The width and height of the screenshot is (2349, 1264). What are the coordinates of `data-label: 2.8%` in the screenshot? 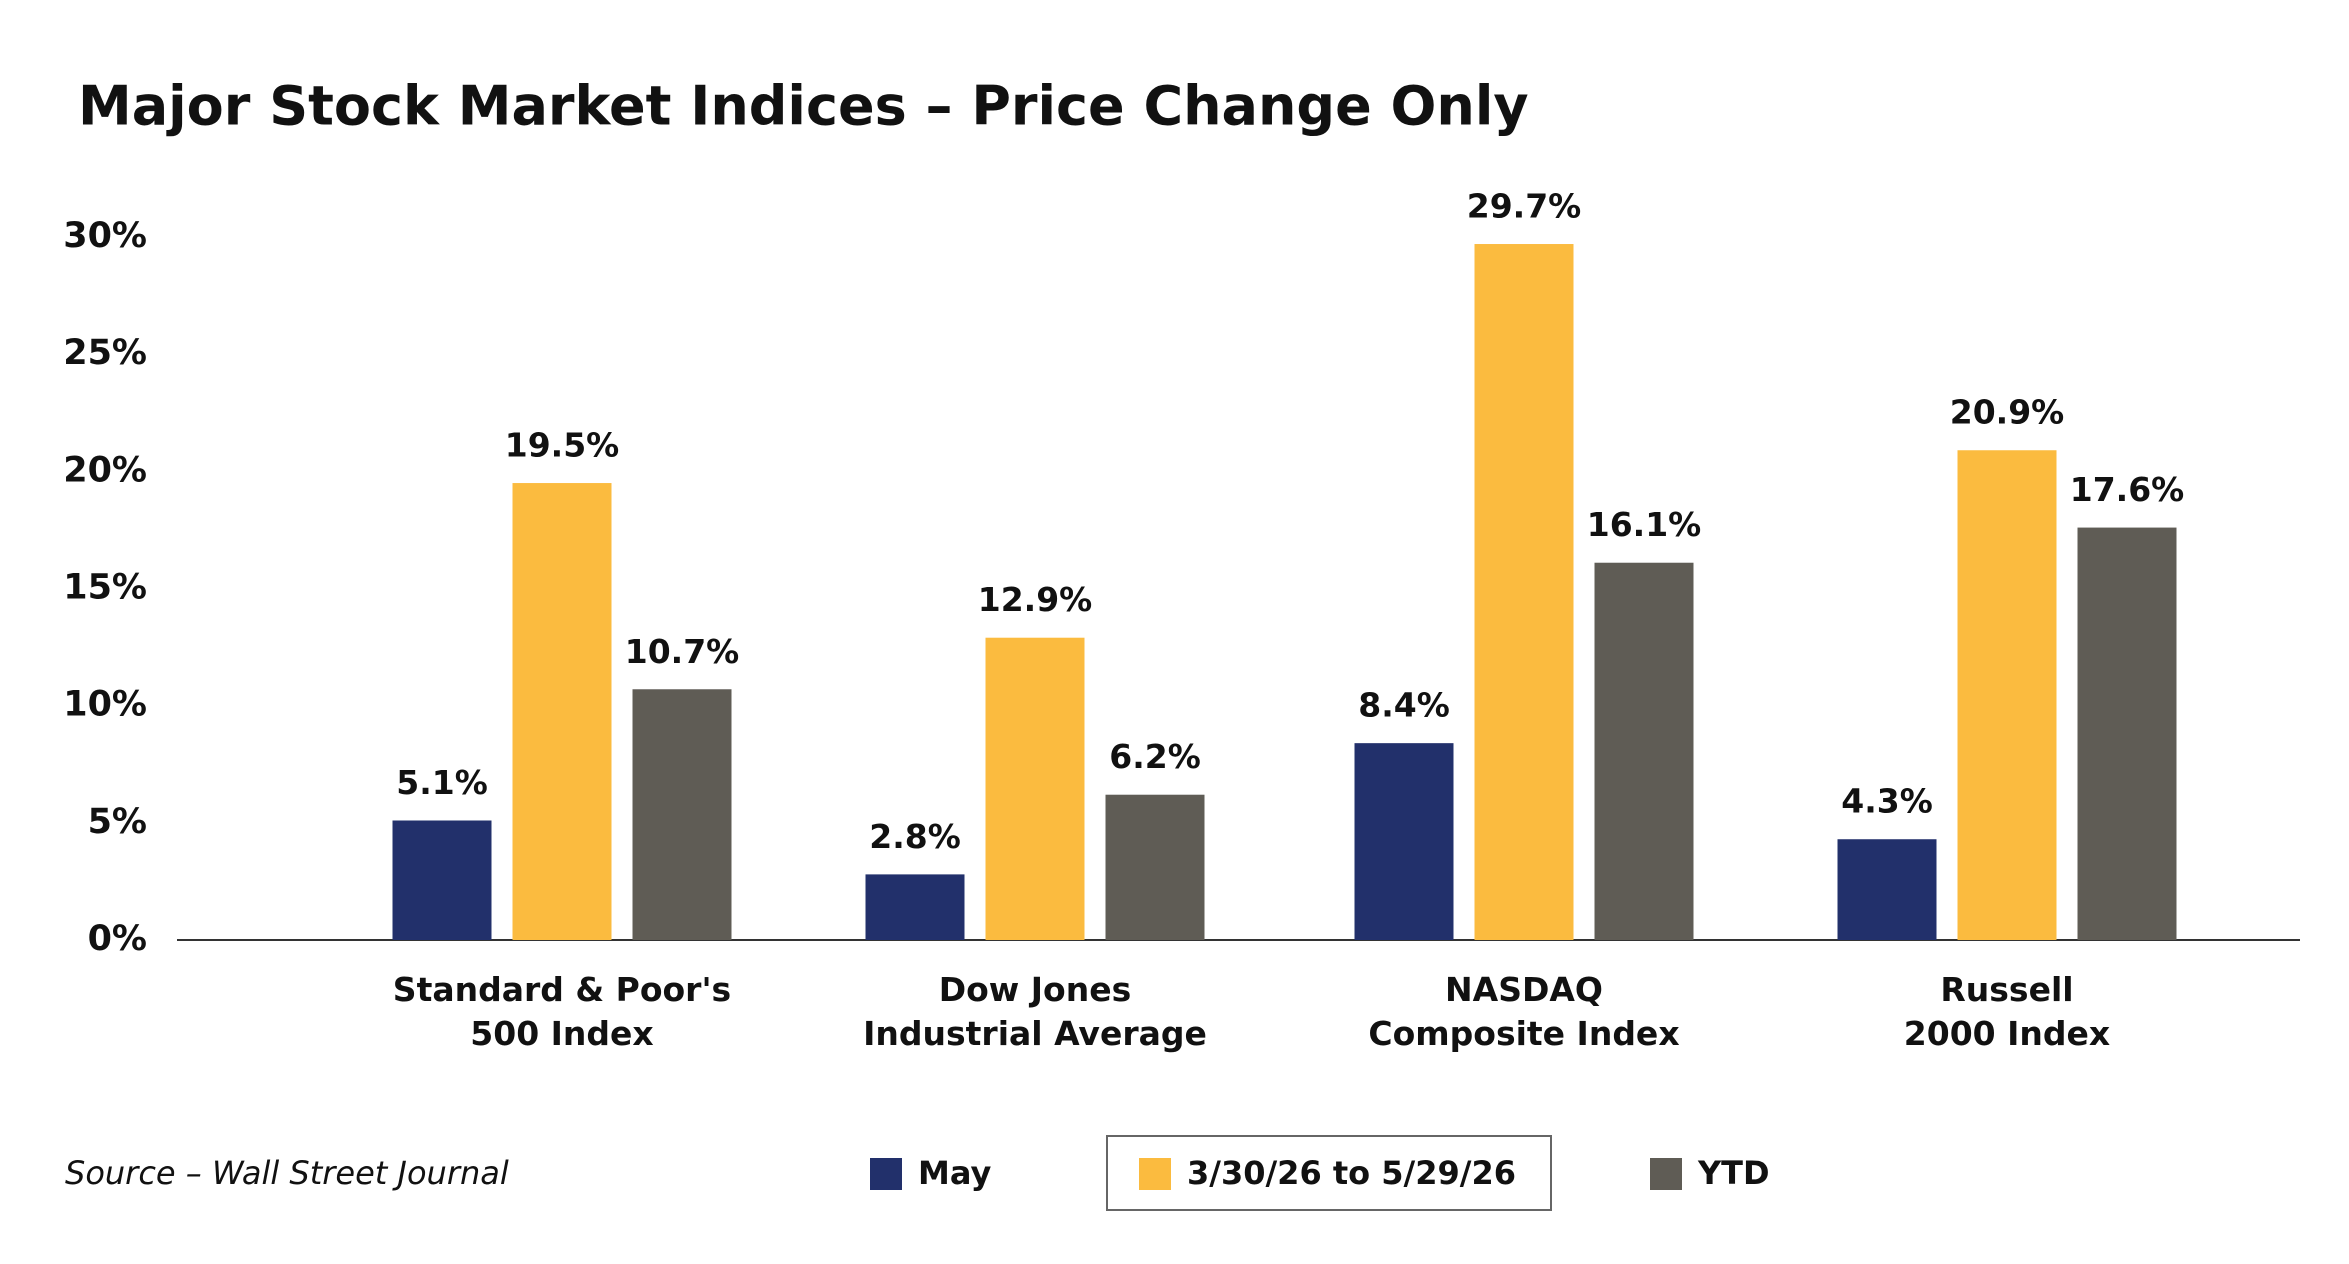 It's located at (915, 836).